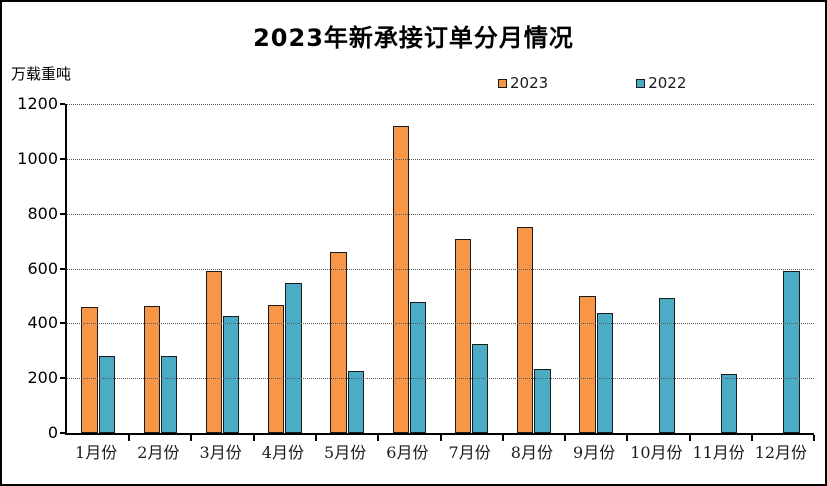 Image resolution: width=827 pixels, height=486 pixels. What do you see at coordinates (791, 352) in the screenshot?
I see `bar-2022-12月份` at bounding box center [791, 352].